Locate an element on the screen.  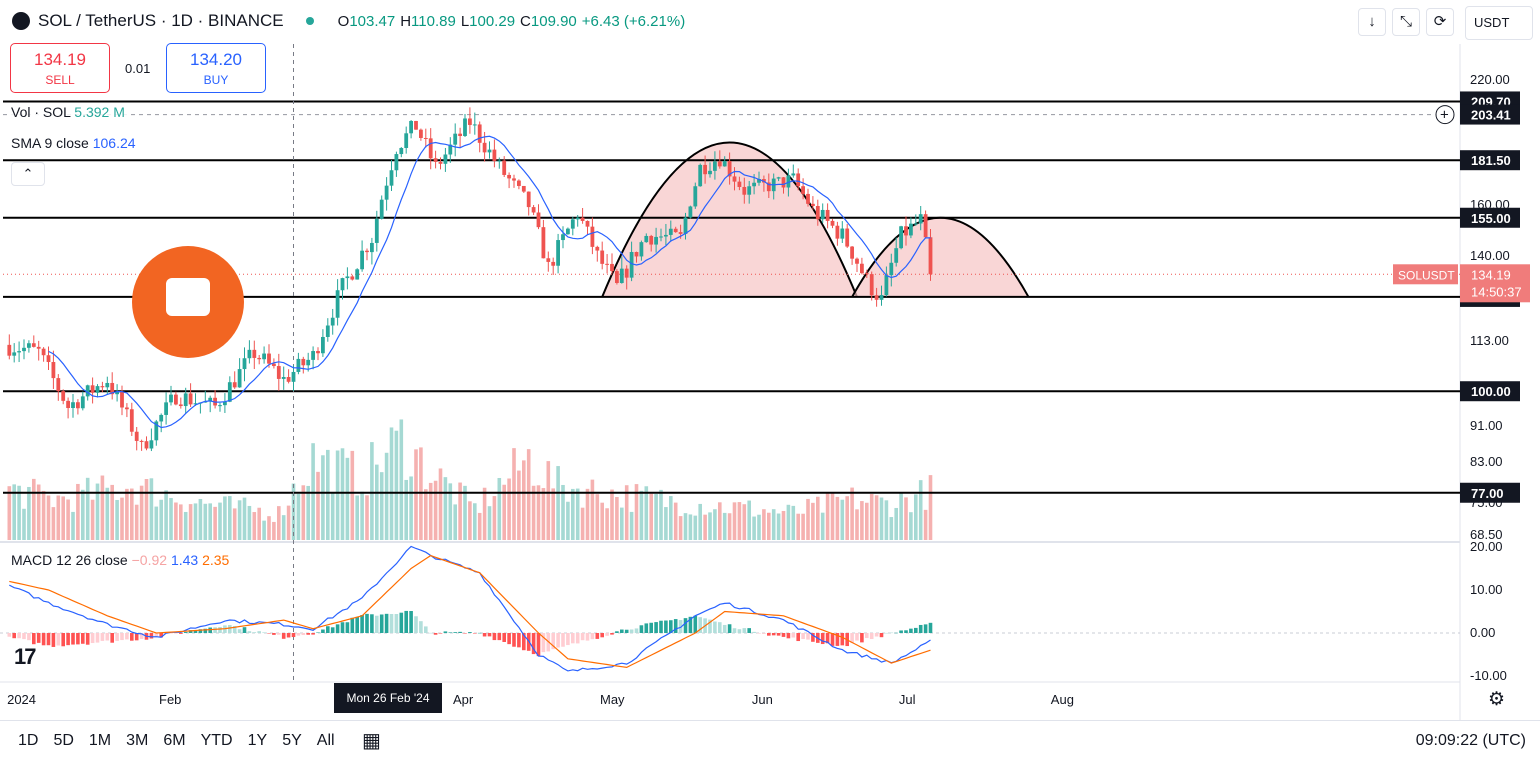
tradingview-logo-icon: 17 is located at coordinates (25, 656).